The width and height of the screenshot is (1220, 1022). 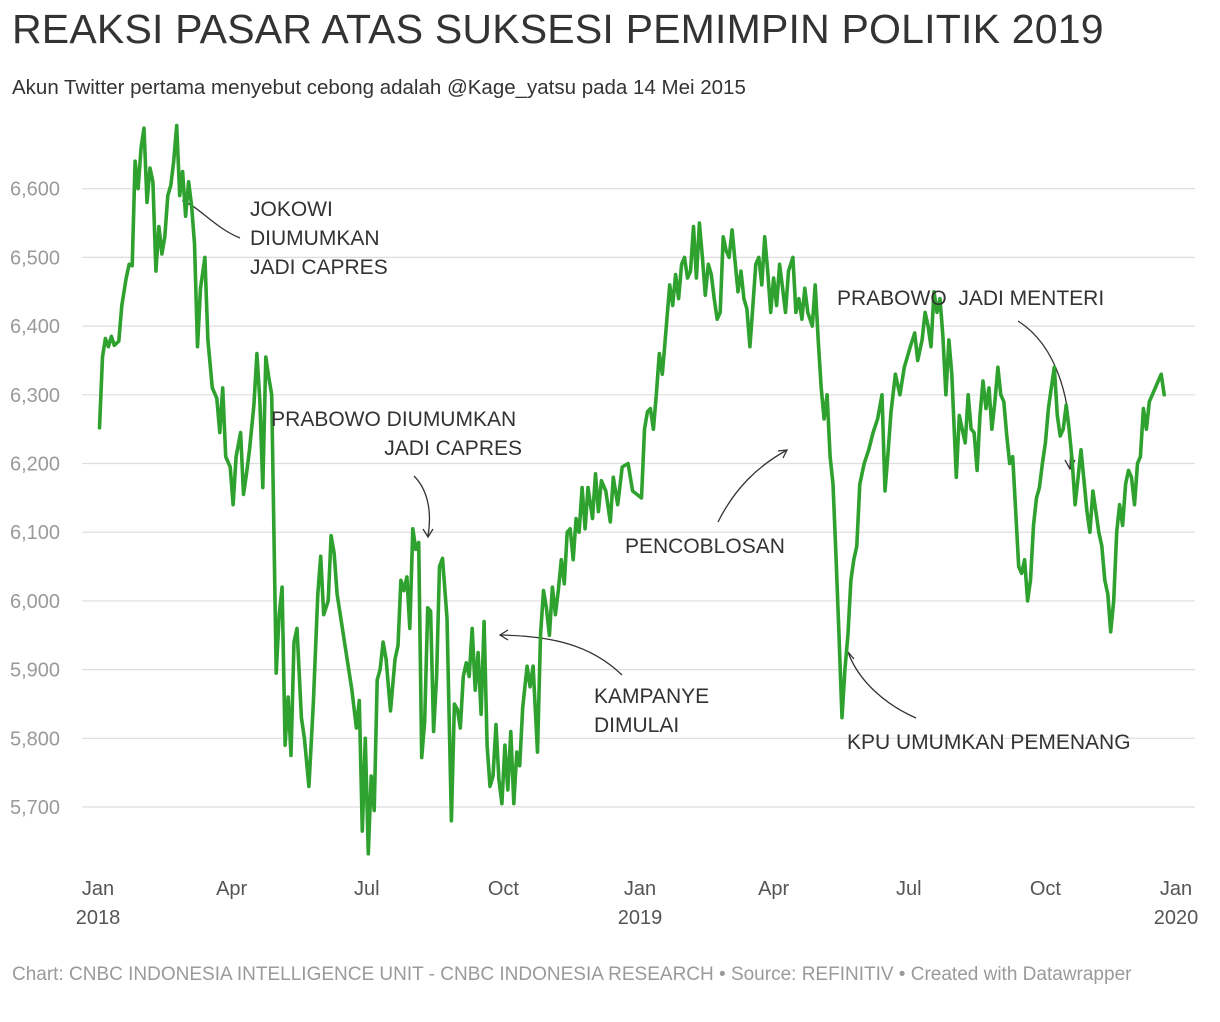 I want to click on x-tick-year-label: 2018, so click(x=98, y=918).